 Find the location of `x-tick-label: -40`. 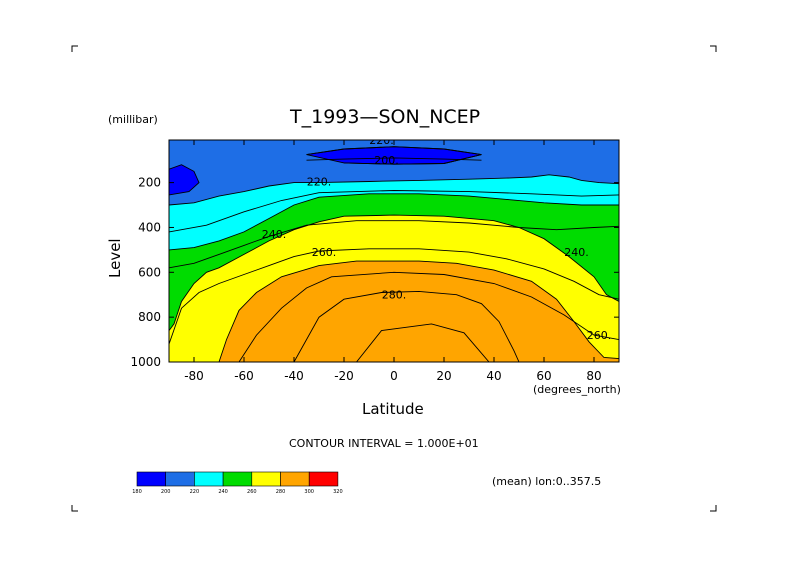

x-tick-label: -40 is located at coordinates (294, 376).